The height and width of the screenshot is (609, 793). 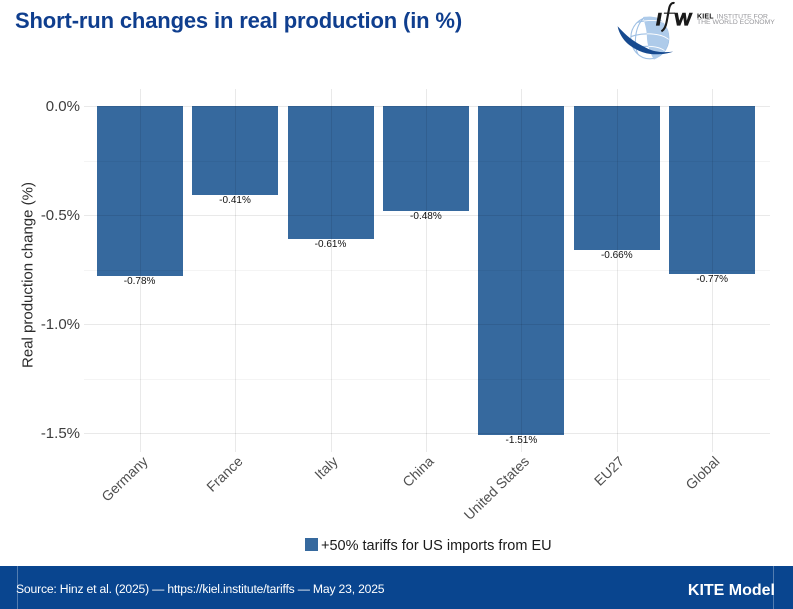 What do you see at coordinates (736, 22) in the screenshot?
I see `svg-text: THE WORLD ECONOMY` at bounding box center [736, 22].